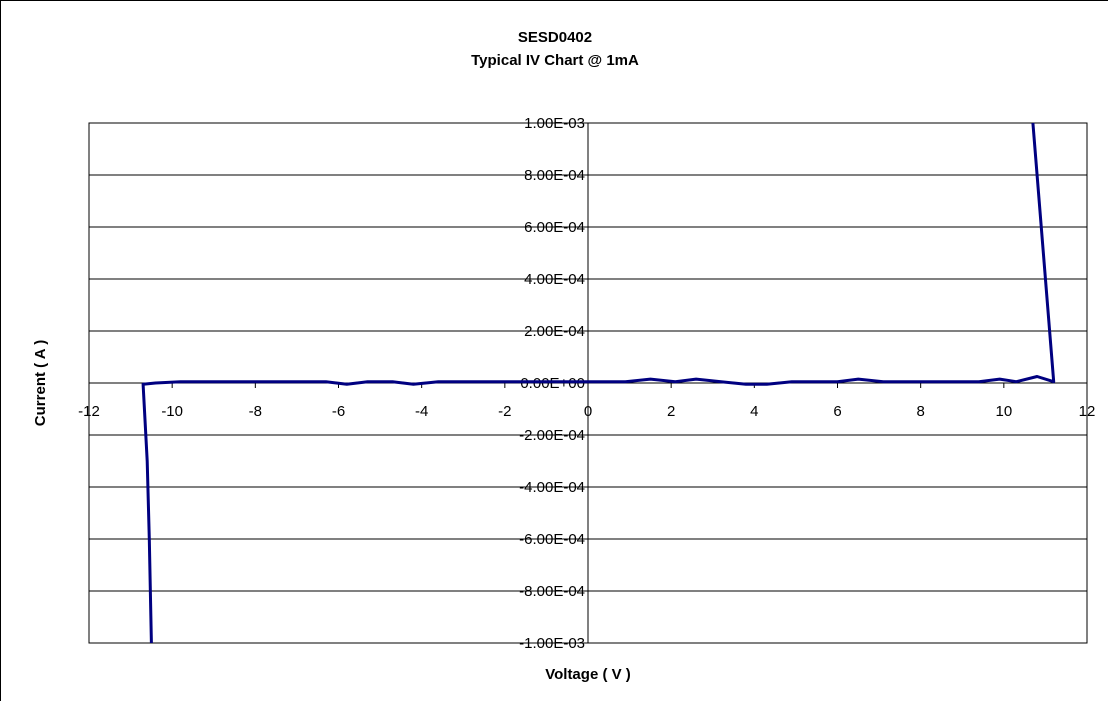 The height and width of the screenshot is (702, 1108). I want to click on y-tick-label: 1.00E-03, so click(554, 123).